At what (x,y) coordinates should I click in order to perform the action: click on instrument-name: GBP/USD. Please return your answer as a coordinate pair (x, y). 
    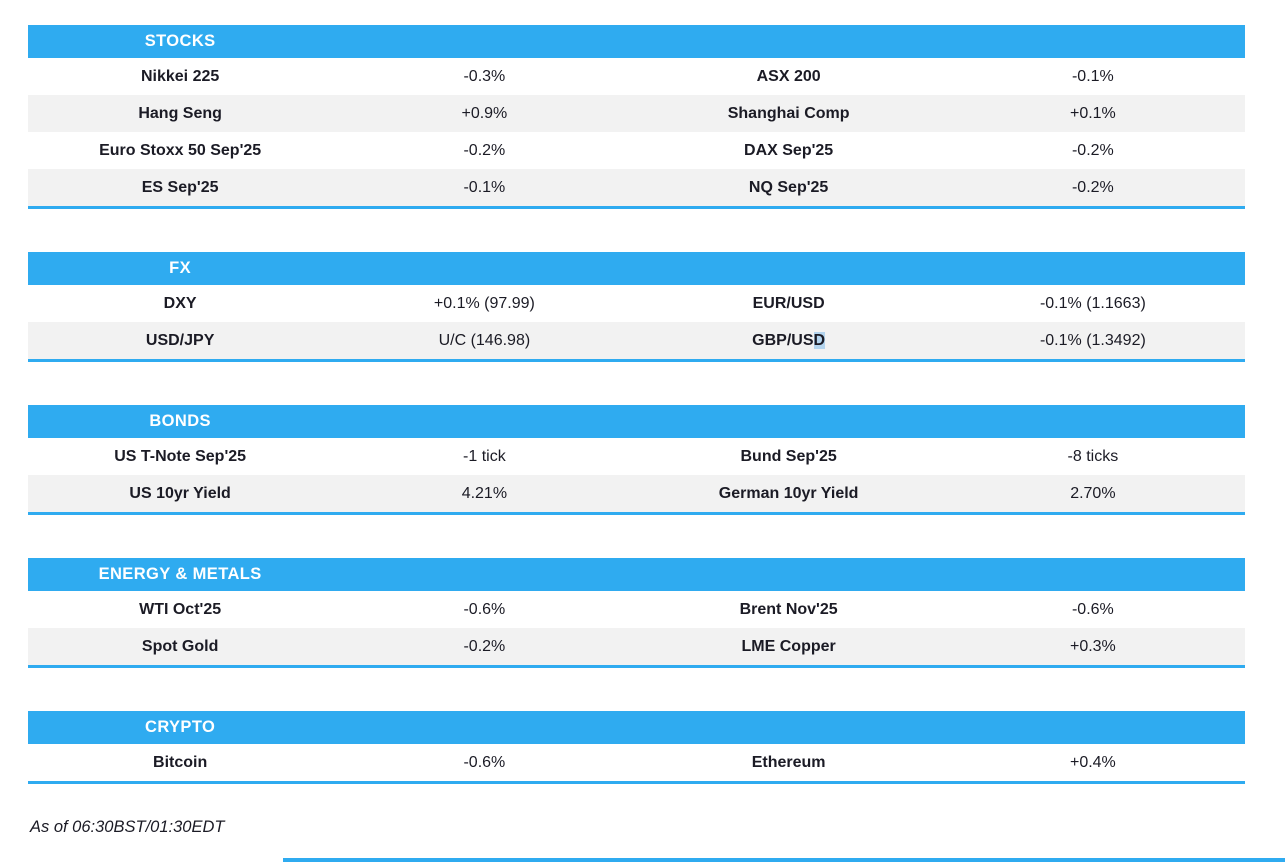
    Looking at the image, I should click on (789, 340).